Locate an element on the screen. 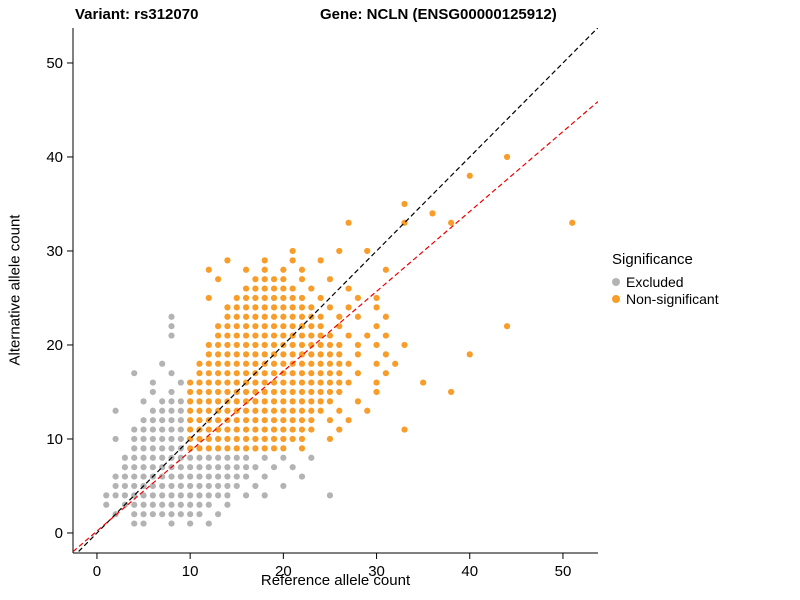 This screenshot has height=600, width=800. y-tick-label: 40 is located at coordinates (54, 157).